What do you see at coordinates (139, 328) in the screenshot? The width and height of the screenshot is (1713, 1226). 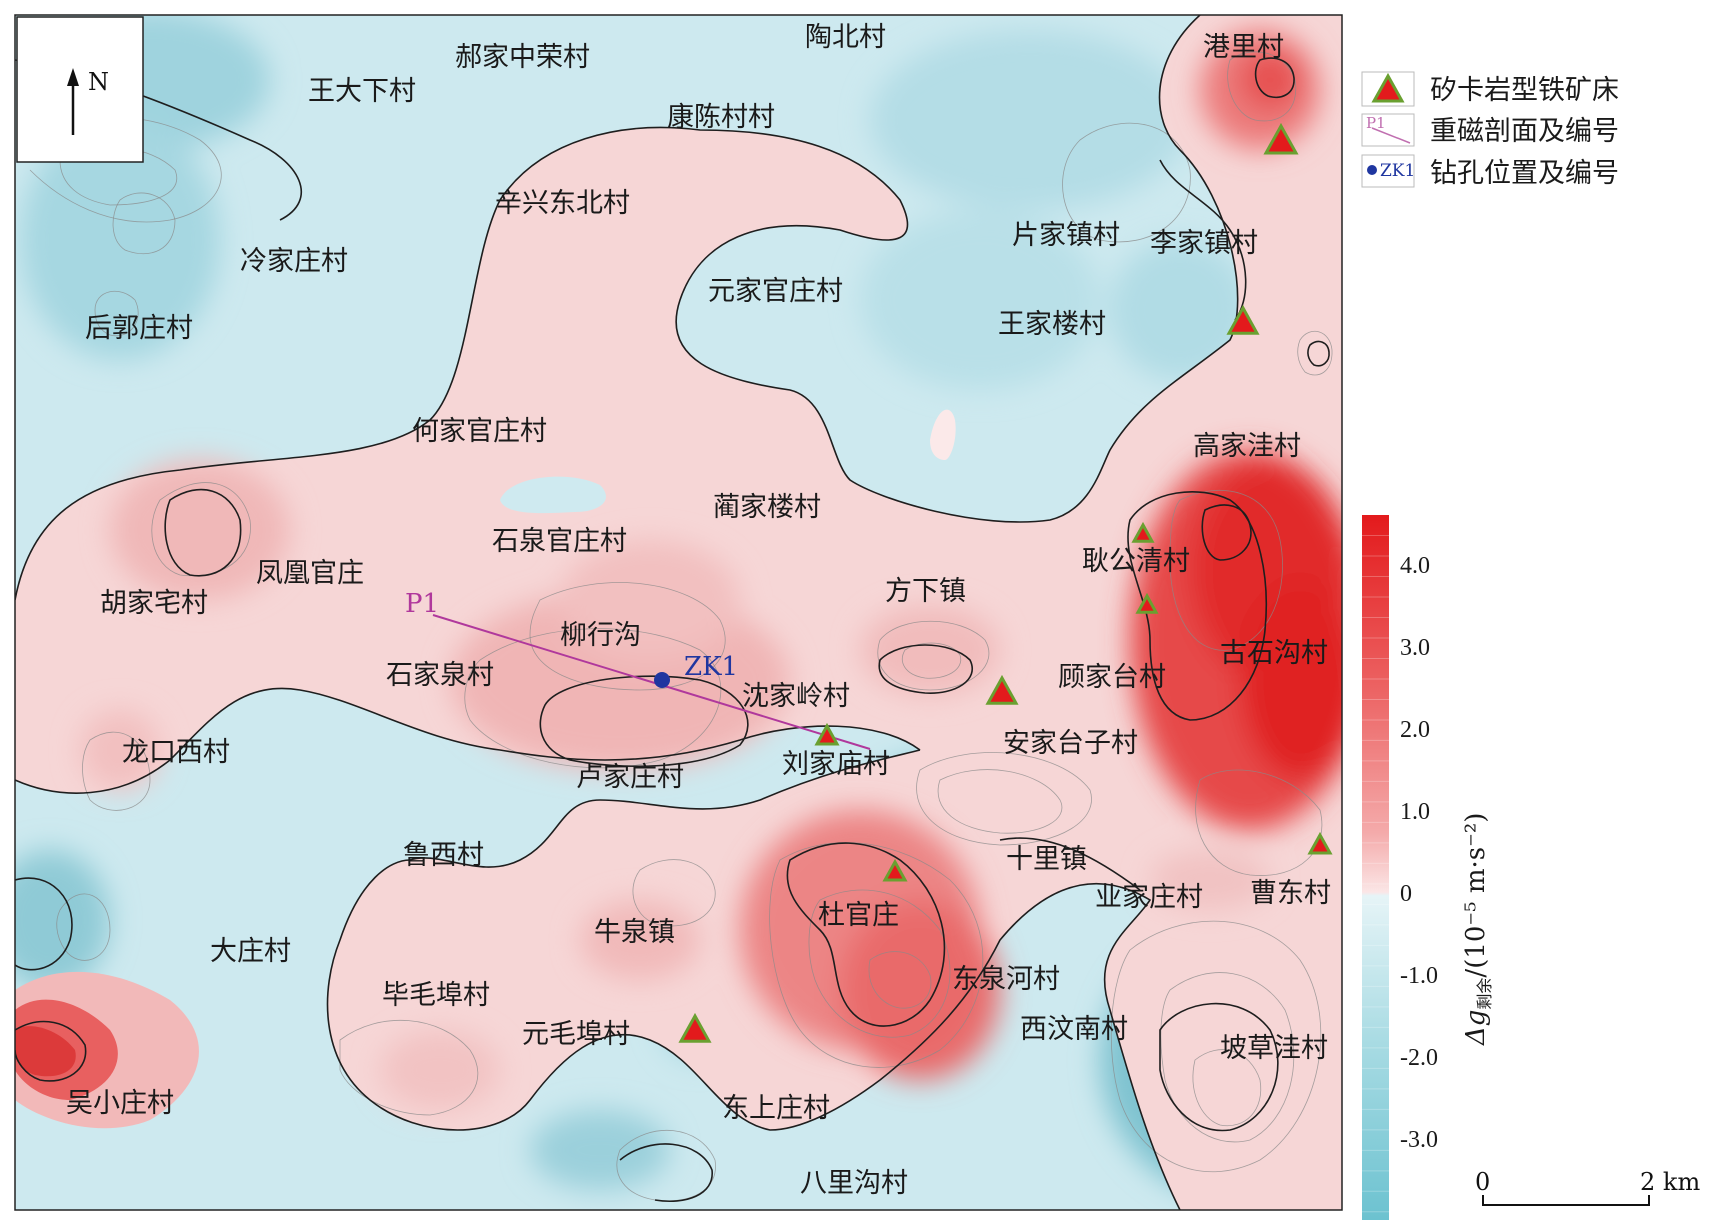 I see `place-label: 后郭庄村` at bounding box center [139, 328].